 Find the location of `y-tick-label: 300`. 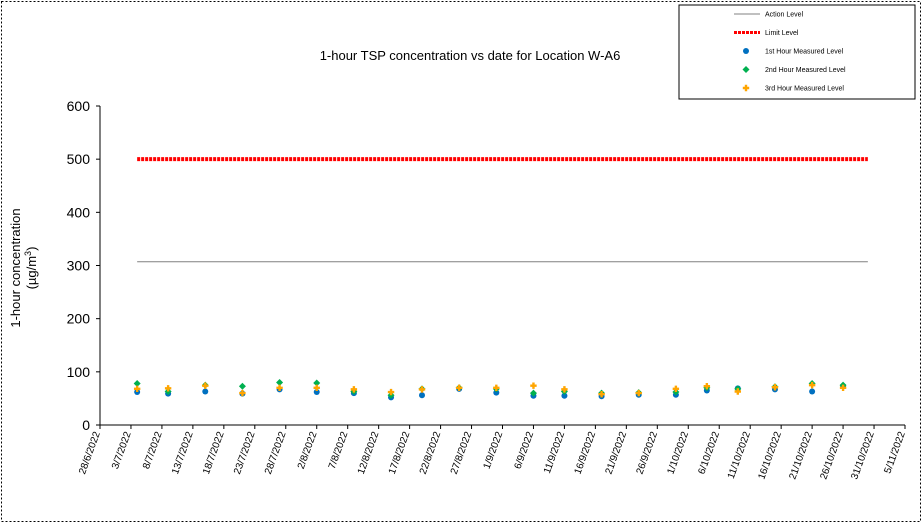

y-tick-label: 300 is located at coordinates (79, 266).